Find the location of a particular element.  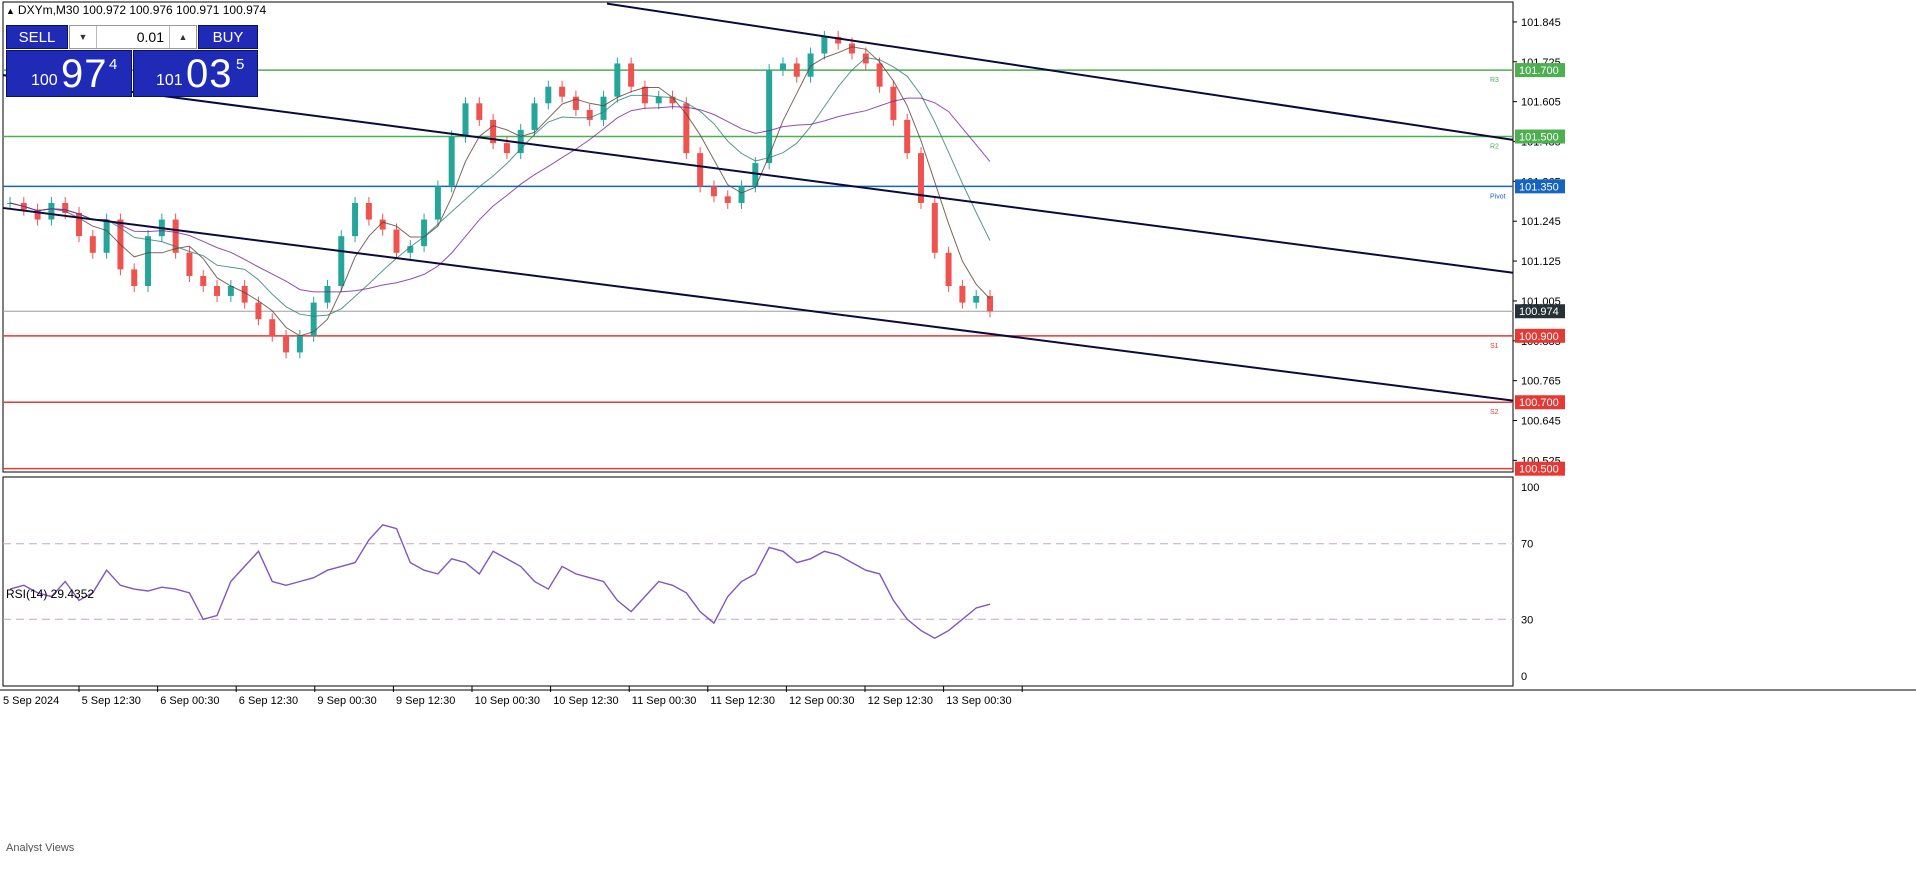

price-tick-label: 100.645 is located at coordinates (1541, 422).